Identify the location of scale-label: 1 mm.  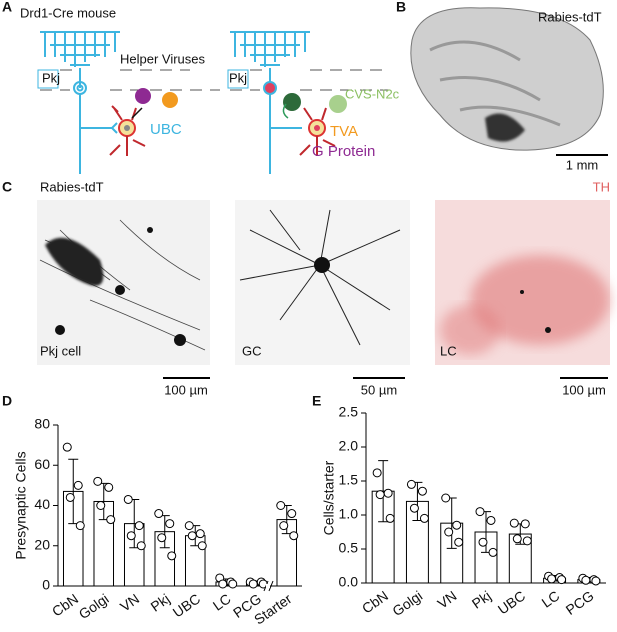
(582, 164).